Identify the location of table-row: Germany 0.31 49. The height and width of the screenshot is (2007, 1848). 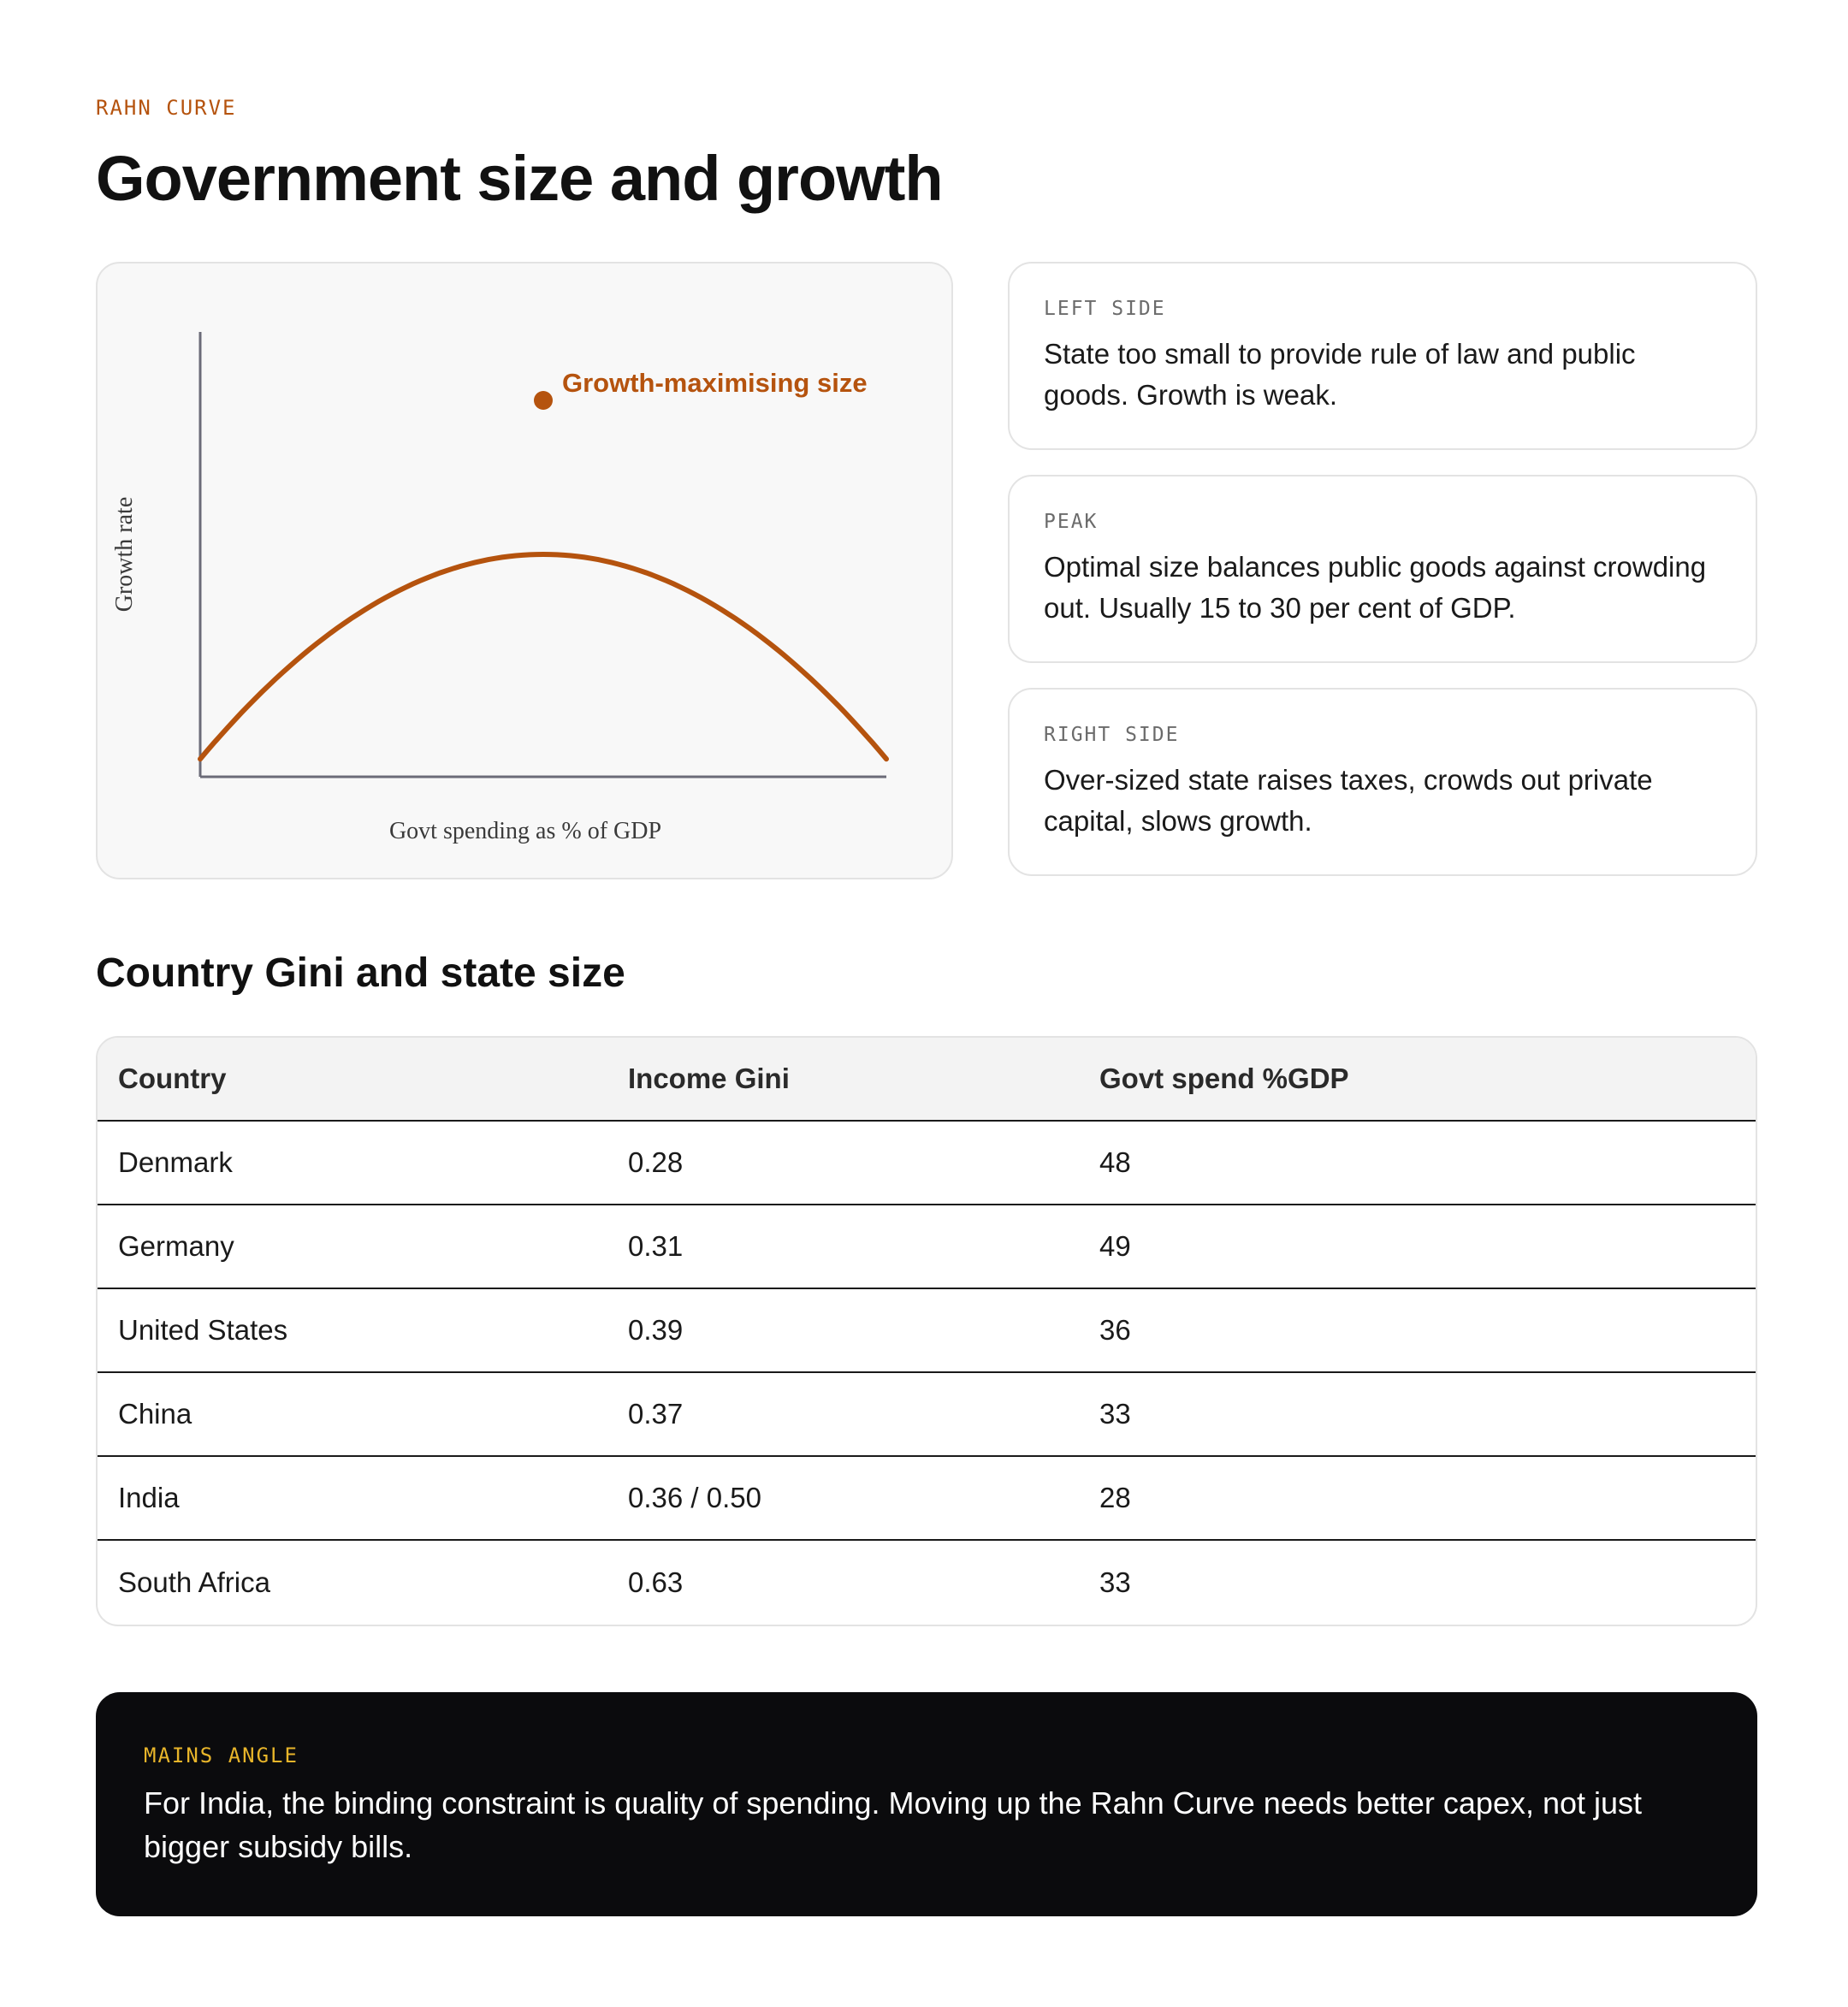
(927, 1247).